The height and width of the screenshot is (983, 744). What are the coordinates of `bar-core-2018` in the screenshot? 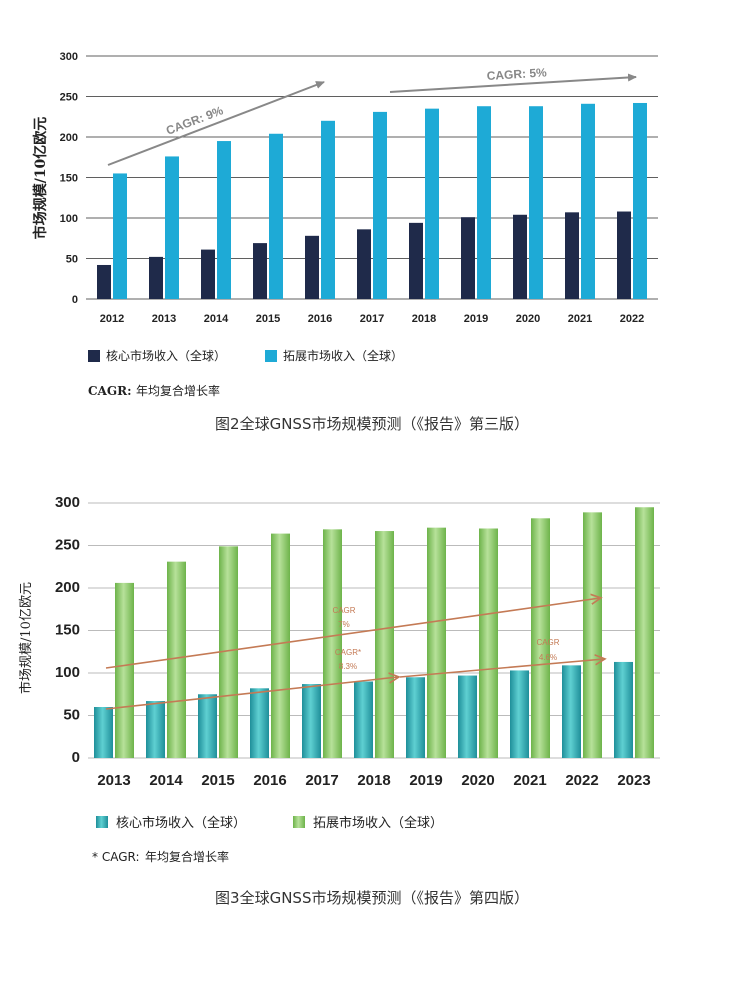 It's located at (363, 719).